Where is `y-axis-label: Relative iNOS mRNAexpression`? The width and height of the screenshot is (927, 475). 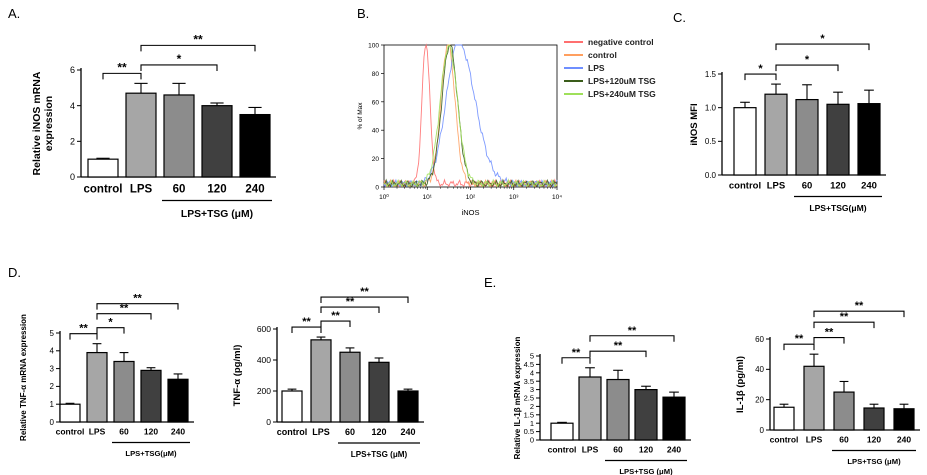
y-axis-label: Relative iNOS mRNAexpression is located at coordinates (43, 123).